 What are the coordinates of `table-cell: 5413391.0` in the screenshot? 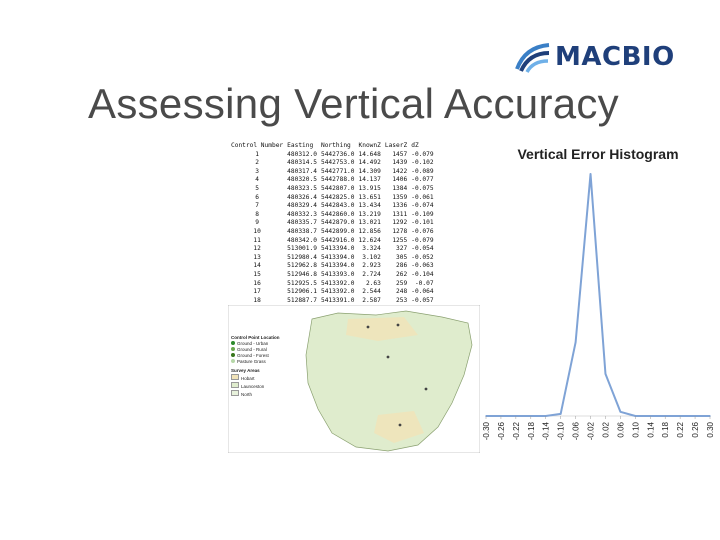 It's located at (337, 300).